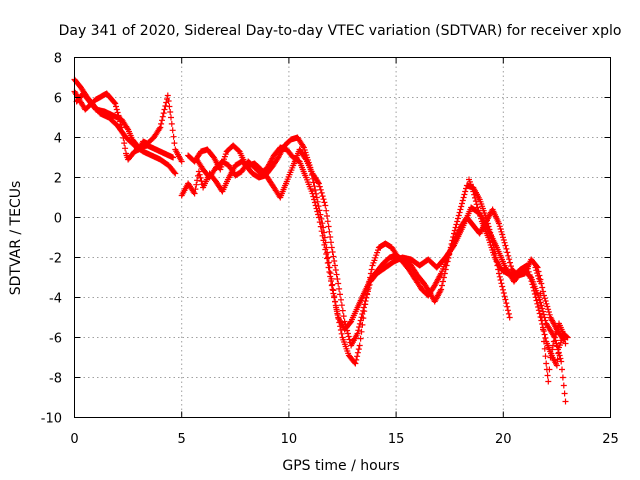 This screenshot has width=640, height=480. What do you see at coordinates (16, 238) in the screenshot?
I see `y-axis-label: SDTVAR / TECUs` at bounding box center [16, 238].